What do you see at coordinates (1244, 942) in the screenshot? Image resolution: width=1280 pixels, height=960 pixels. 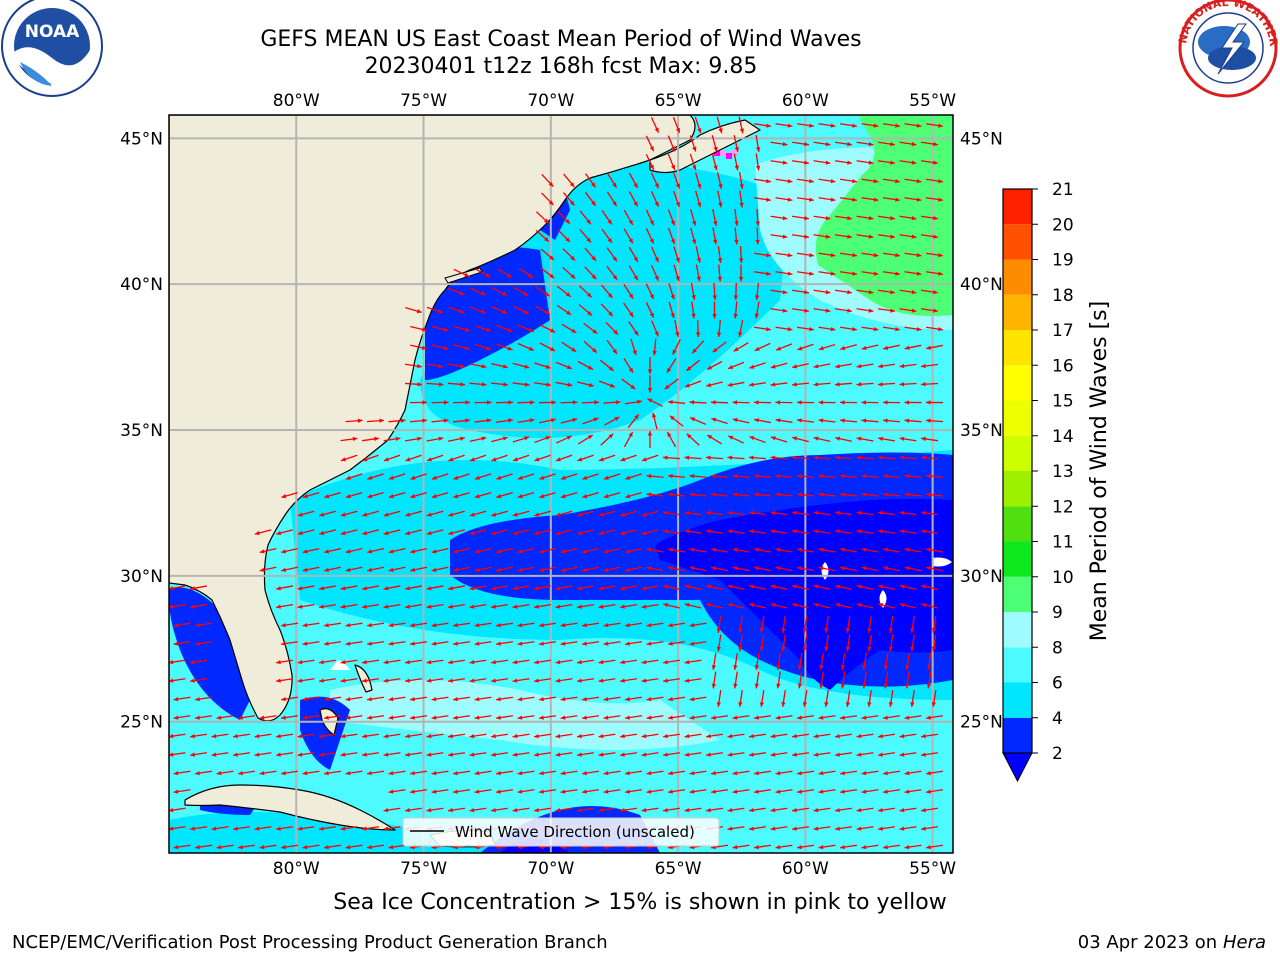 I see `footer-machine: Hera` at bounding box center [1244, 942].